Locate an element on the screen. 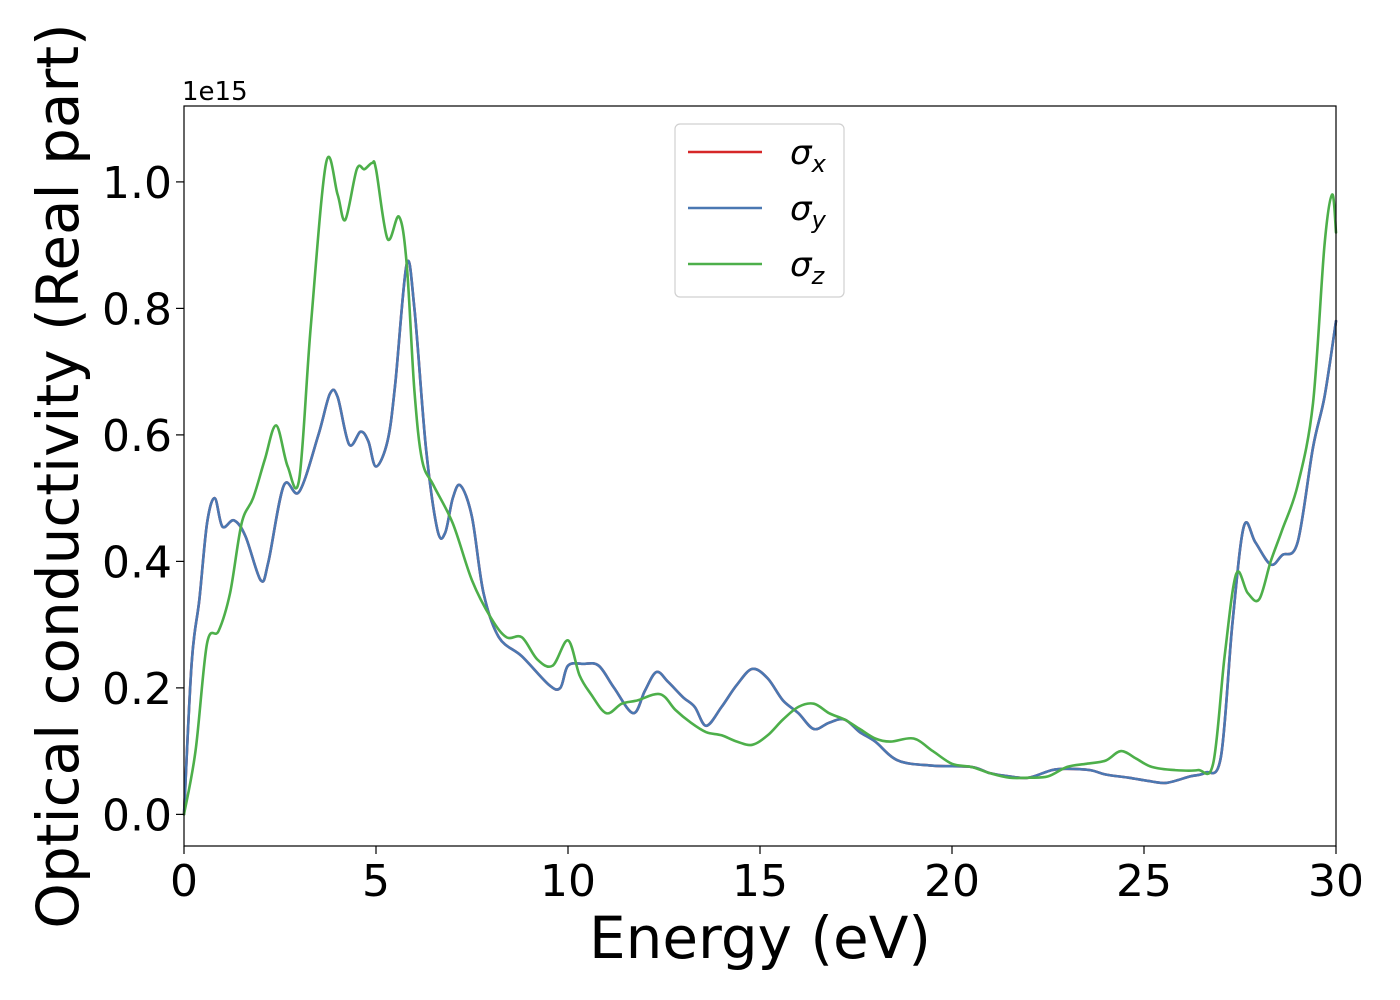 Image resolution: width=1400 pixels, height=1000 pixels. y-axis-ticks: 0.0 0.2 0.4 0.6 0.8 1.0 is located at coordinates (143, 499).